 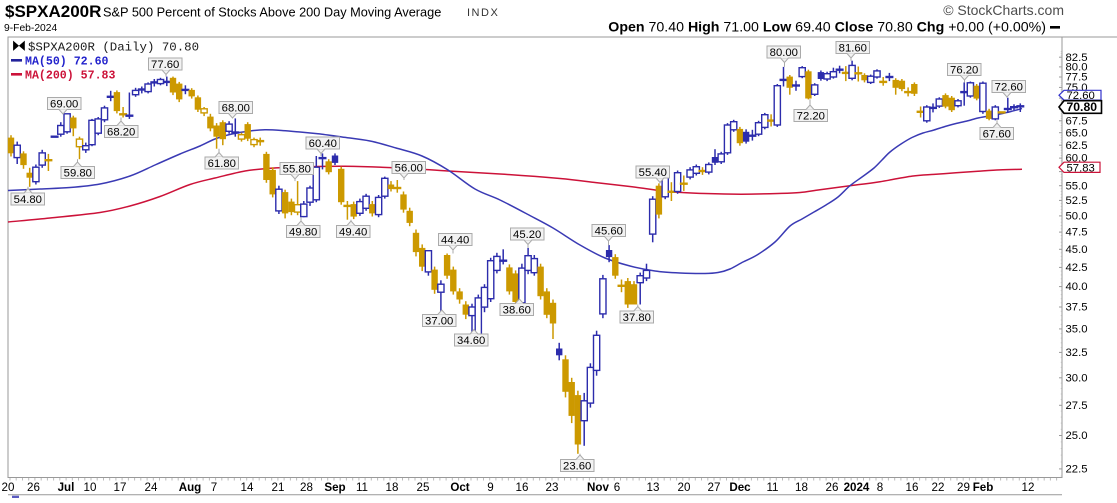 I want to click on svg-text: 68.00, so click(x=236, y=109).